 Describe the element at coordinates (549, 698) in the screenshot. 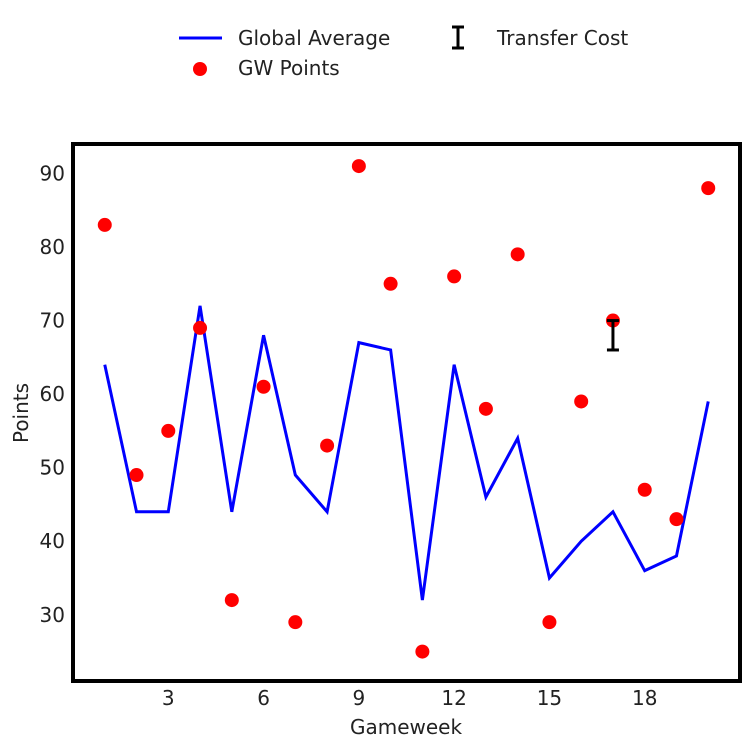

I see `x-tick-label: 15` at that location.